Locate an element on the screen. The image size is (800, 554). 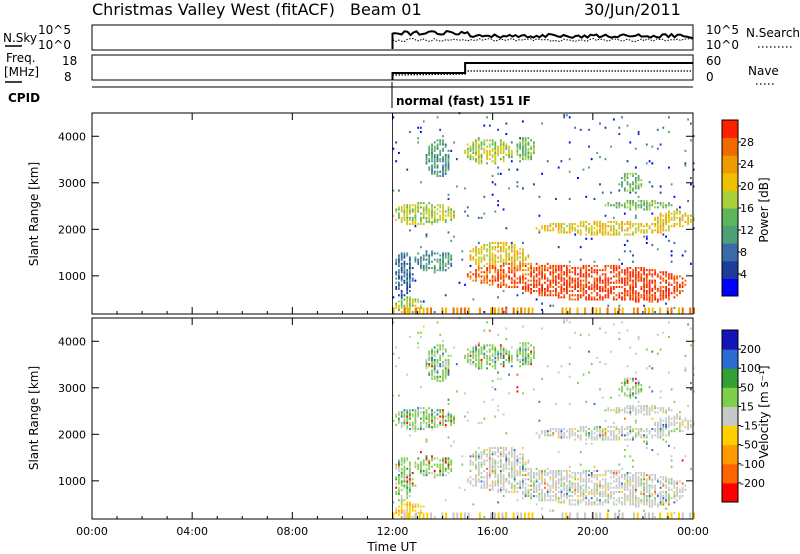
cpid-text: normal (fast) 151 IF is located at coordinates (463, 101).